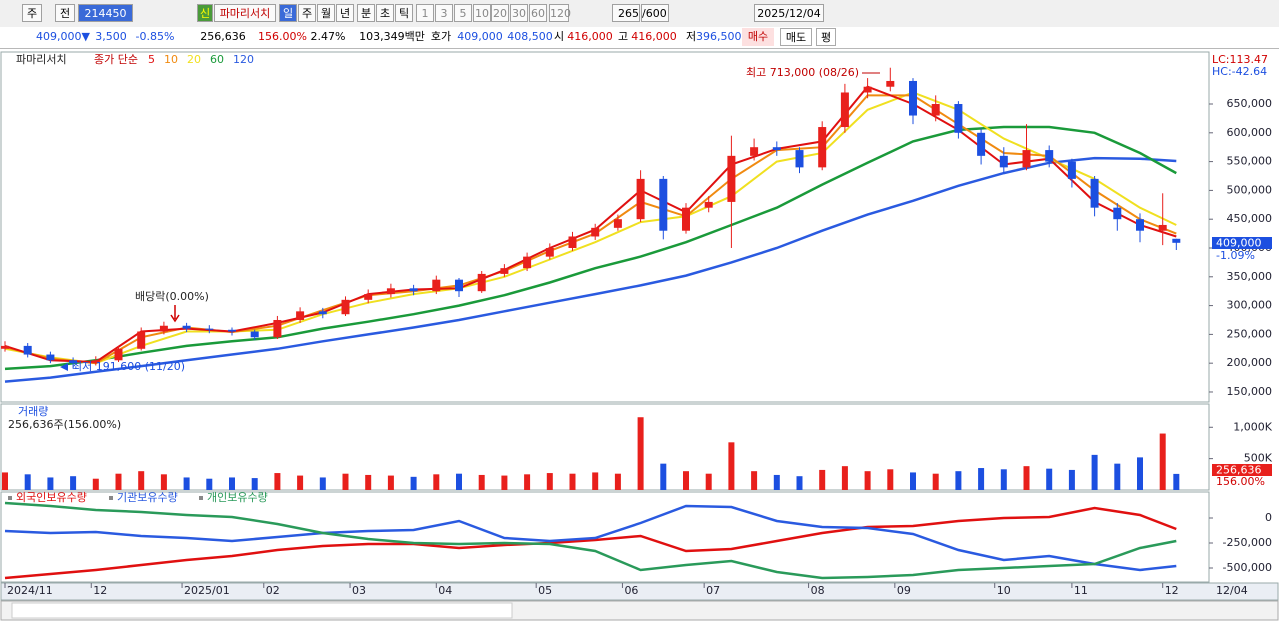  I want to click on toolbar-item: 214450, so click(105, 13).